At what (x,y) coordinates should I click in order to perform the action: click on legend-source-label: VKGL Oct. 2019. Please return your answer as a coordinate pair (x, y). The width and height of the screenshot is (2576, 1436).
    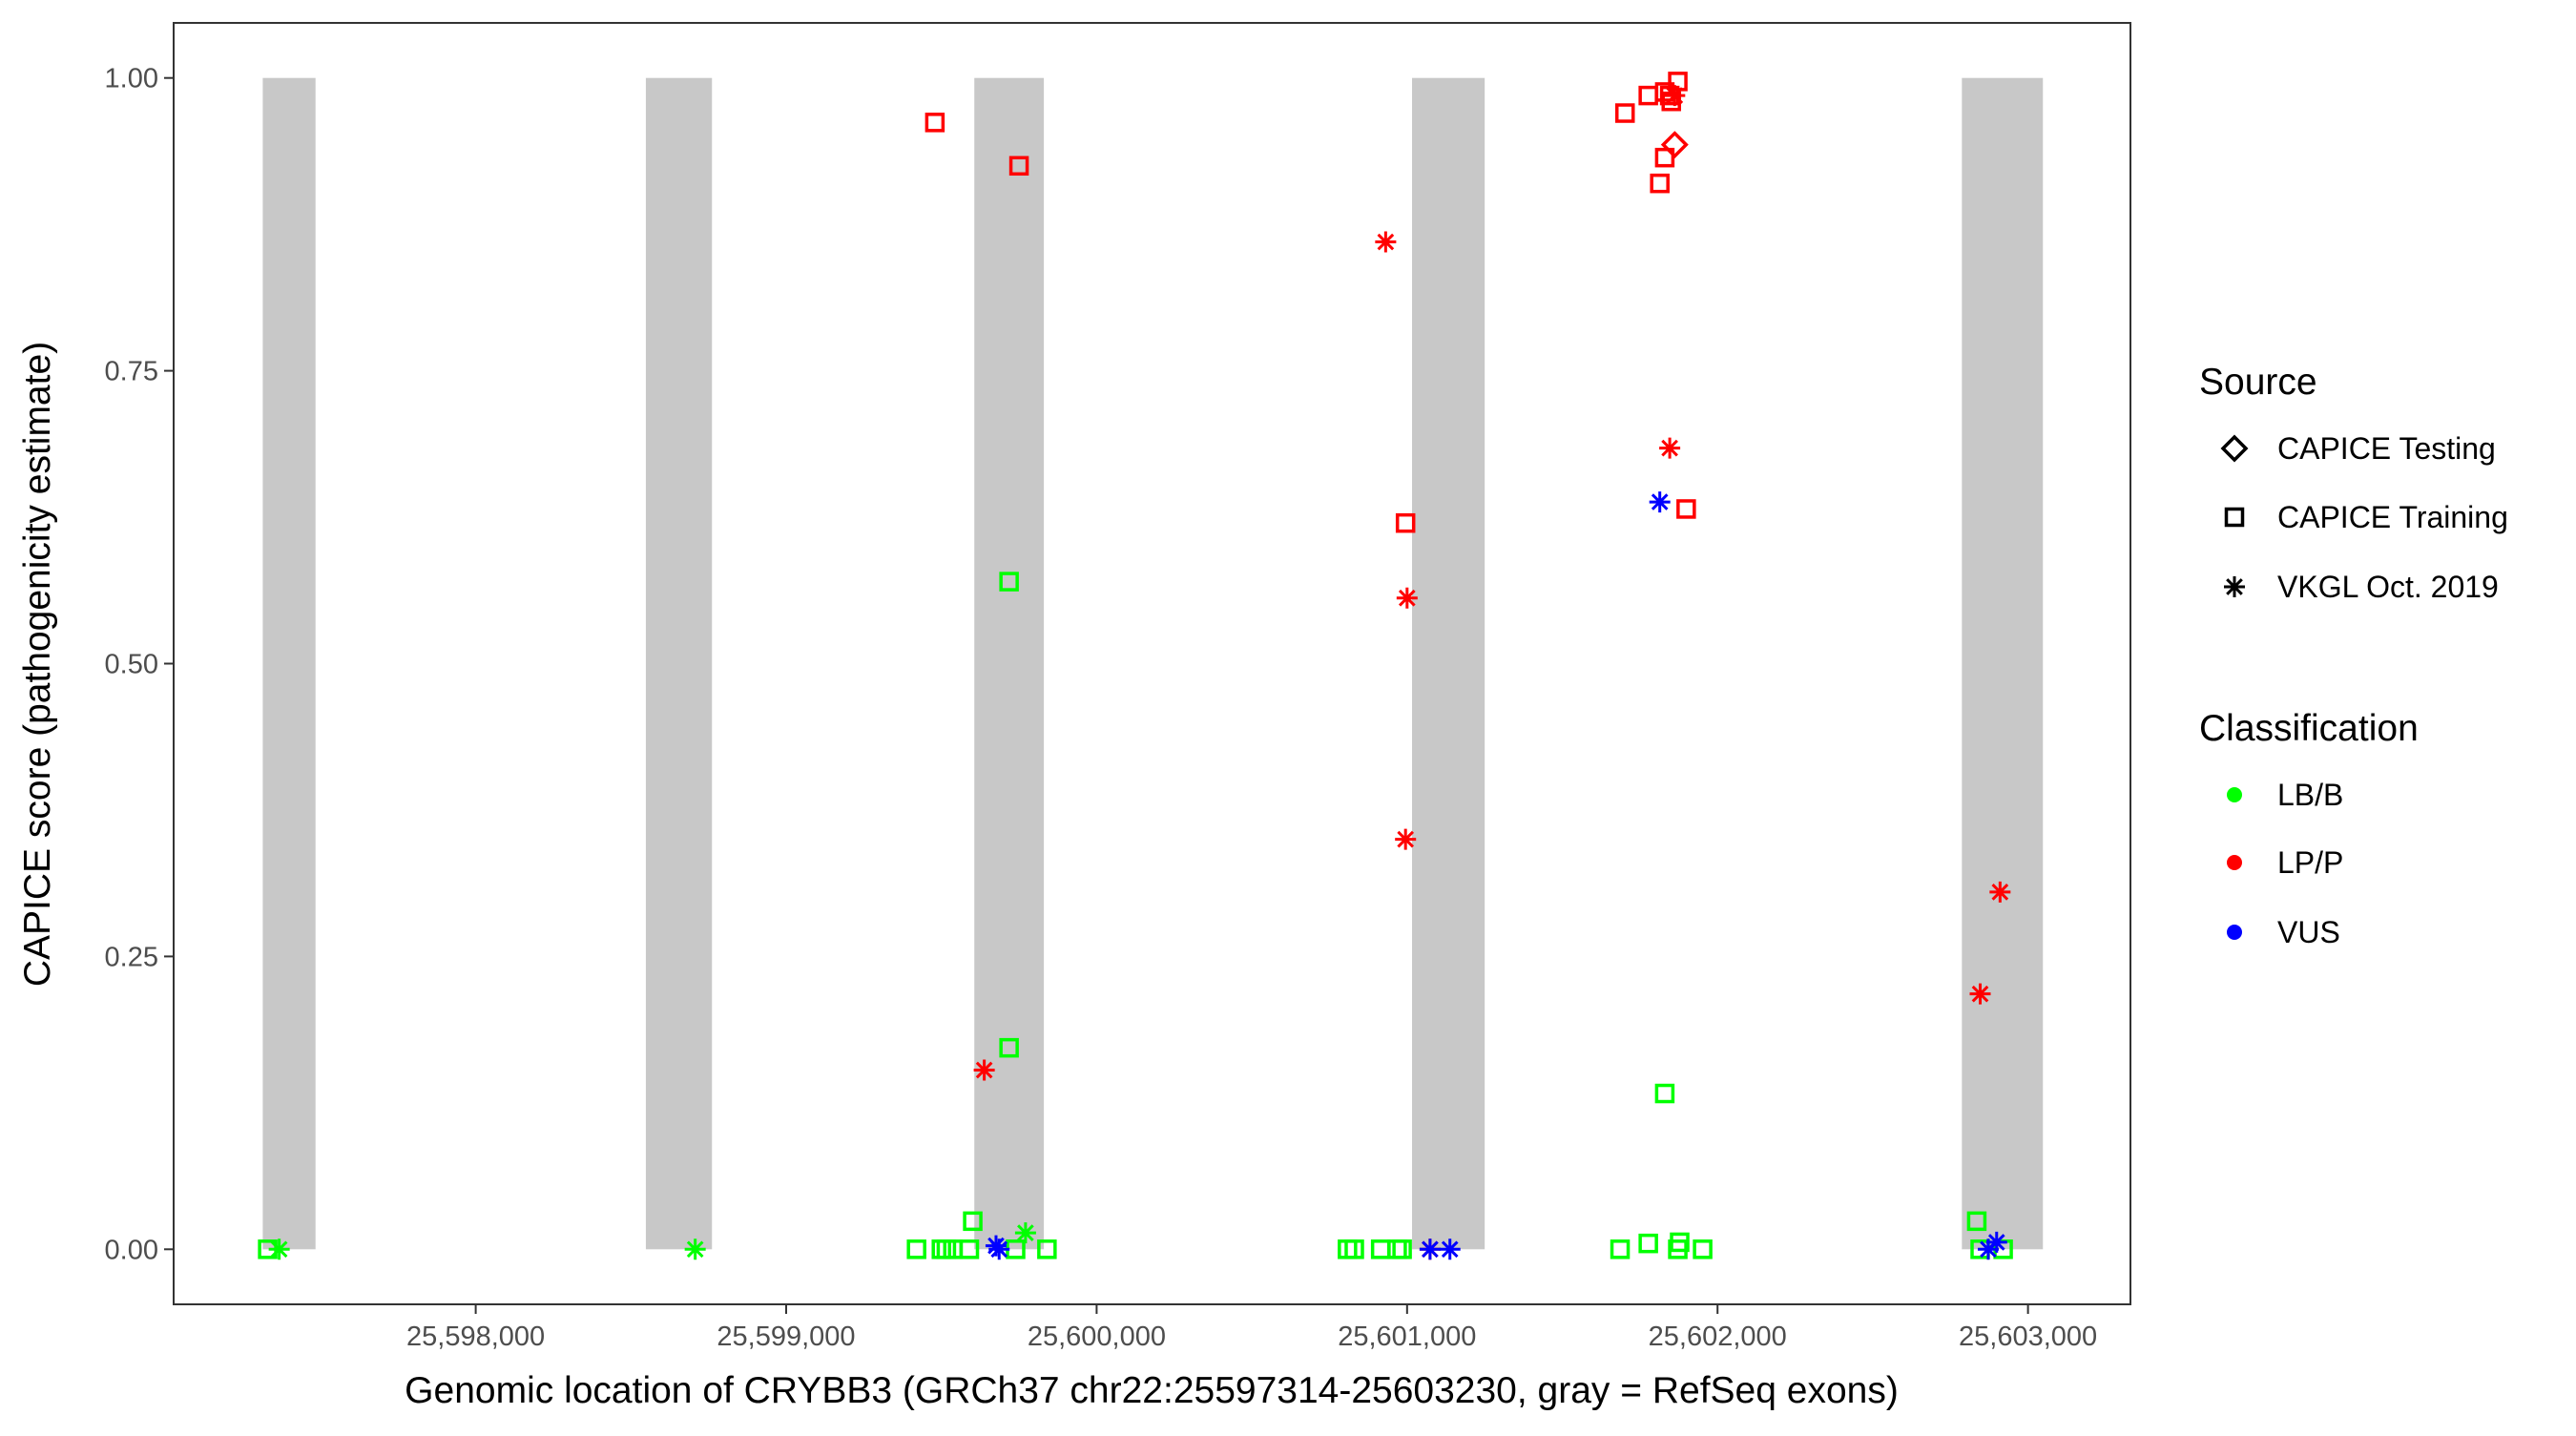
    Looking at the image, I should click on (2388, 587).